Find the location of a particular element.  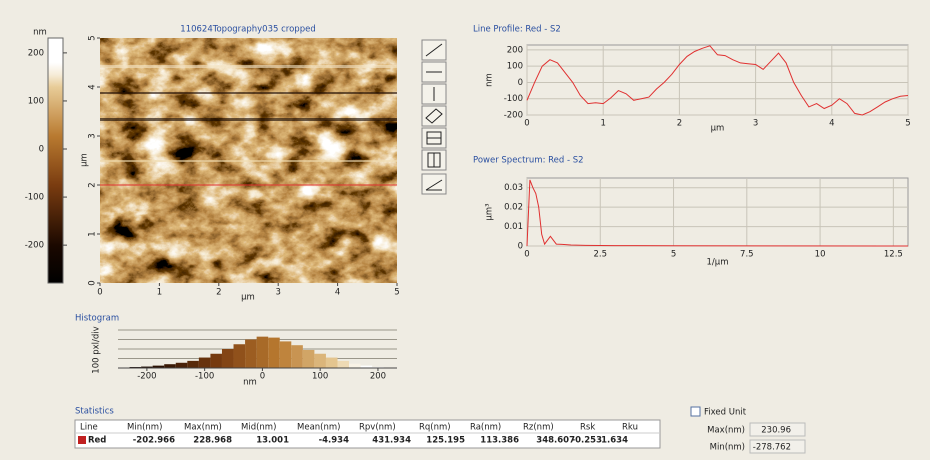

y-axis-label: nm is located at coordinates (490, 80).